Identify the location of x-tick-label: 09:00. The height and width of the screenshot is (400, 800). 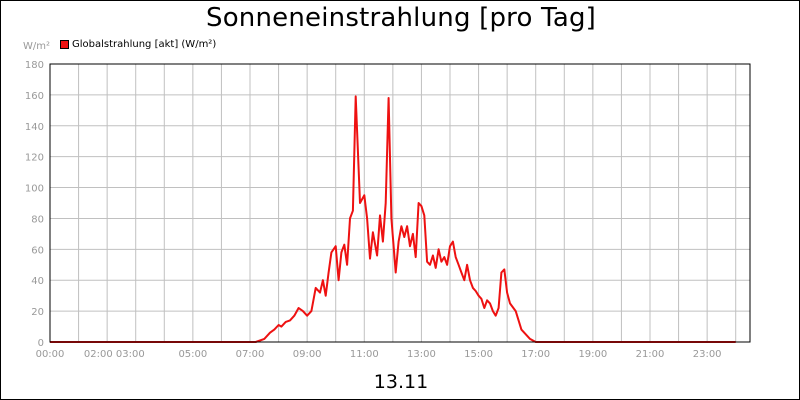
(307, 354).